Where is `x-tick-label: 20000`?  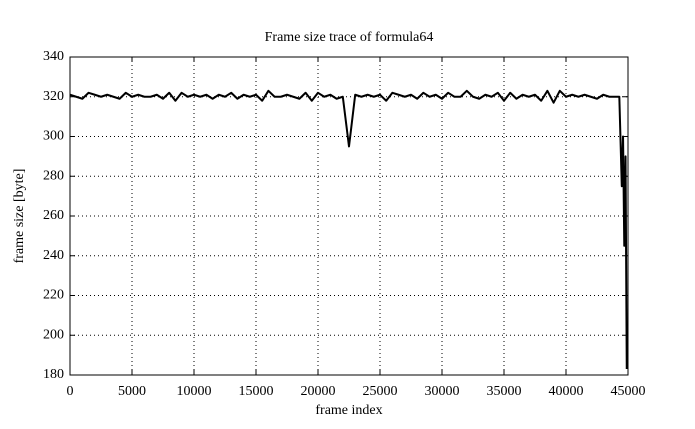 x-tick-label: 20000 is located at coordinates (318, 391).